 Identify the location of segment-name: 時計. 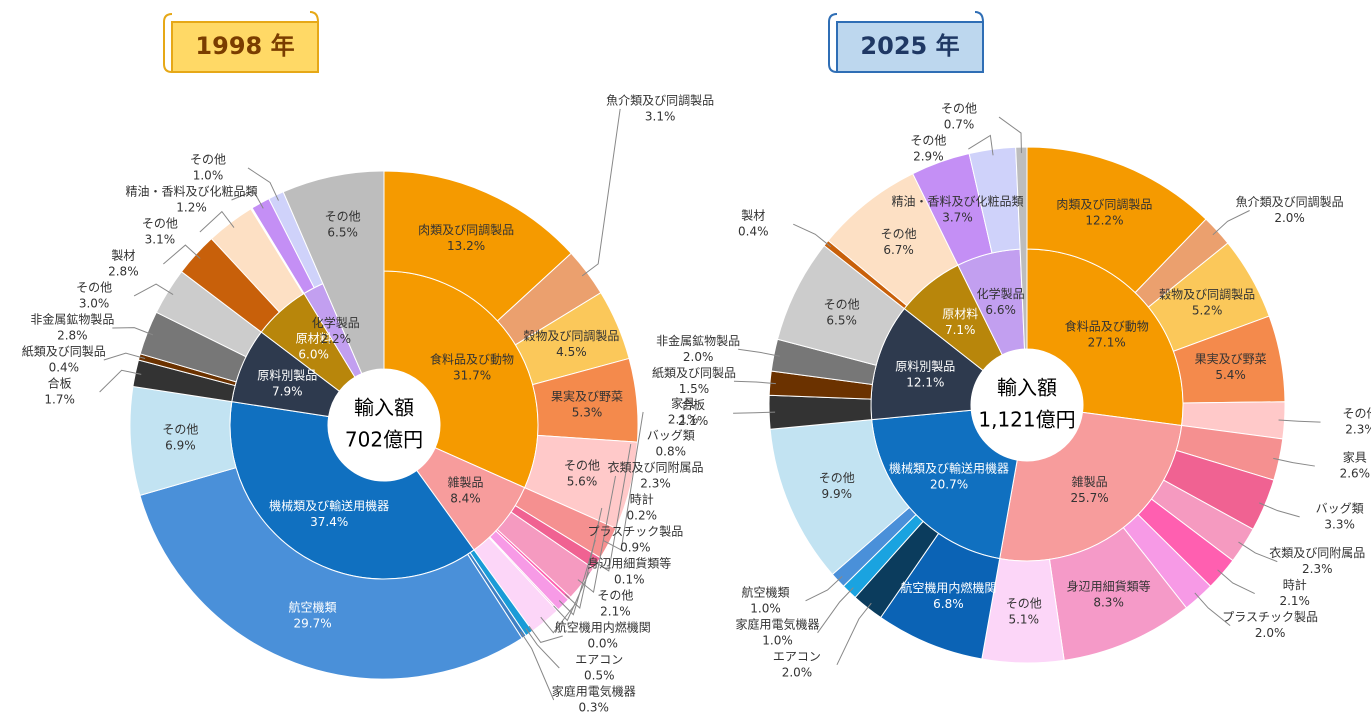
(1295, 584).